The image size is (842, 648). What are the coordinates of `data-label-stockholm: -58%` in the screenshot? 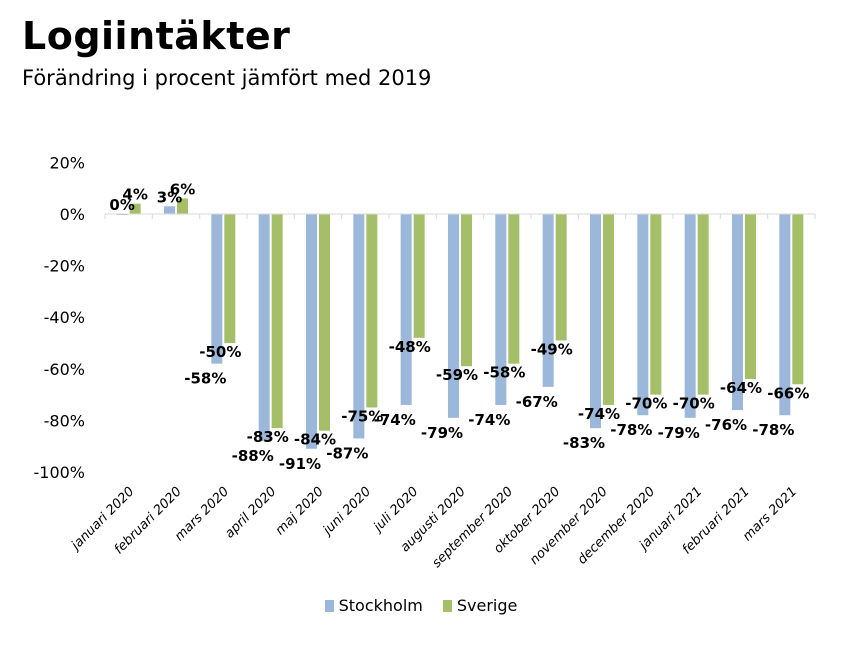 It's located at (205, 379).